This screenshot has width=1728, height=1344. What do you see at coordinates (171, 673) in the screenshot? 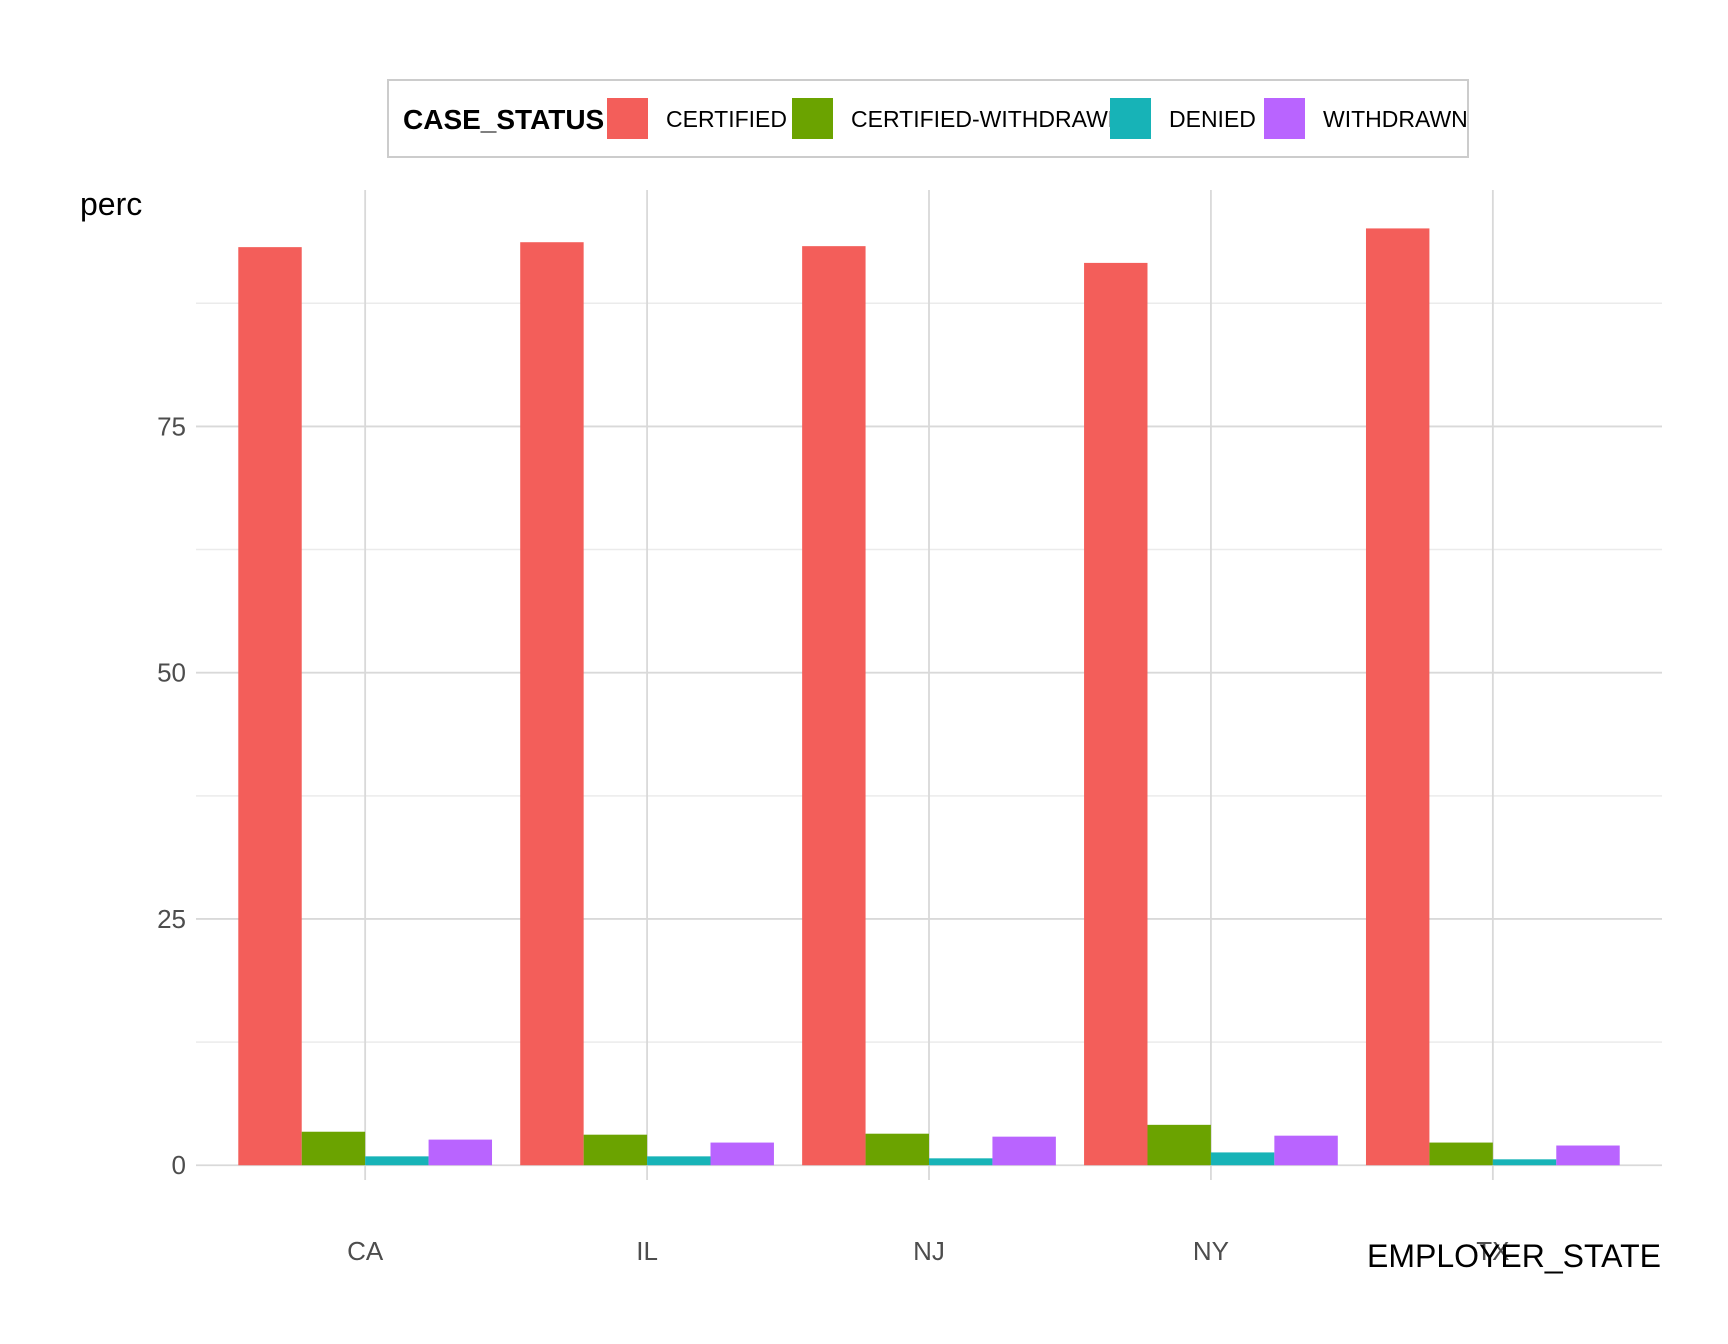
I see `y-tick-label: 50` at bounding box center [171, 673].